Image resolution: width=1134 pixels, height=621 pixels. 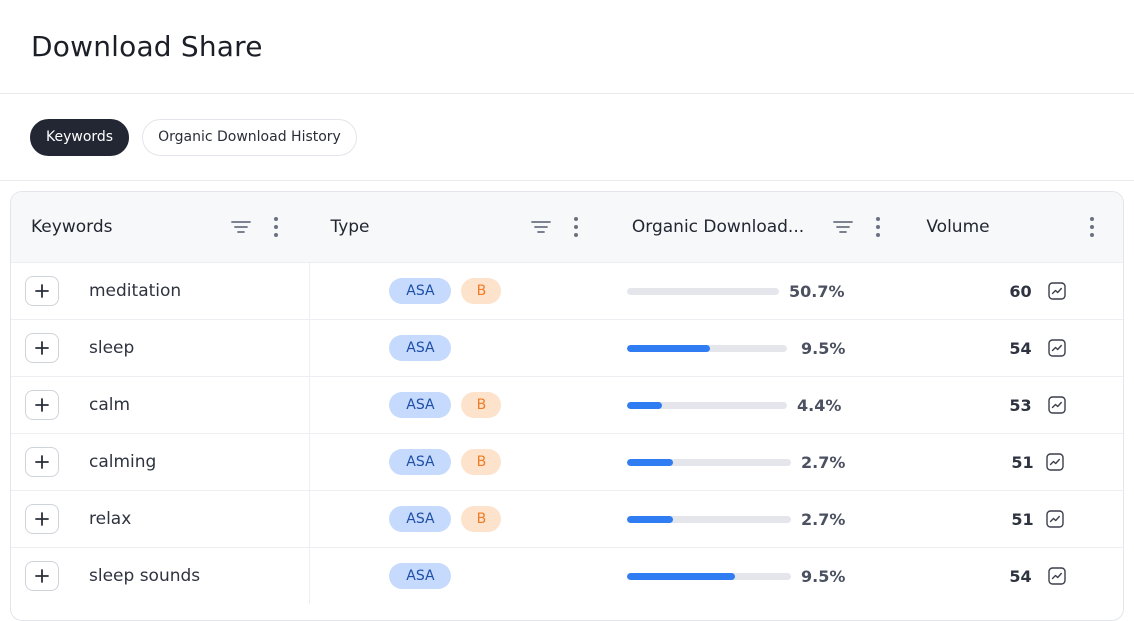 I want to click on table-row: calm ASA B 4.4% 53, so click(x=567, y=404).